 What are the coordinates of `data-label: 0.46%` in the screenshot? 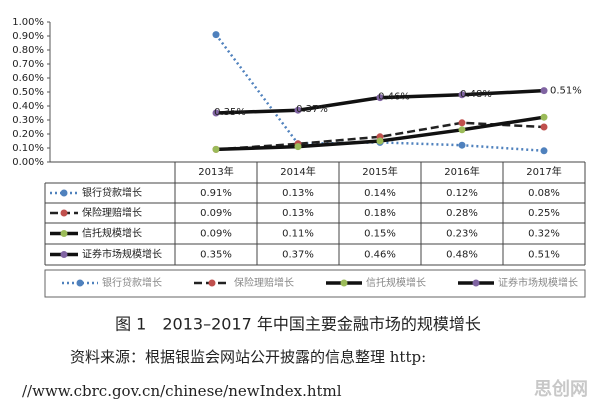 It's located at (394, 97).